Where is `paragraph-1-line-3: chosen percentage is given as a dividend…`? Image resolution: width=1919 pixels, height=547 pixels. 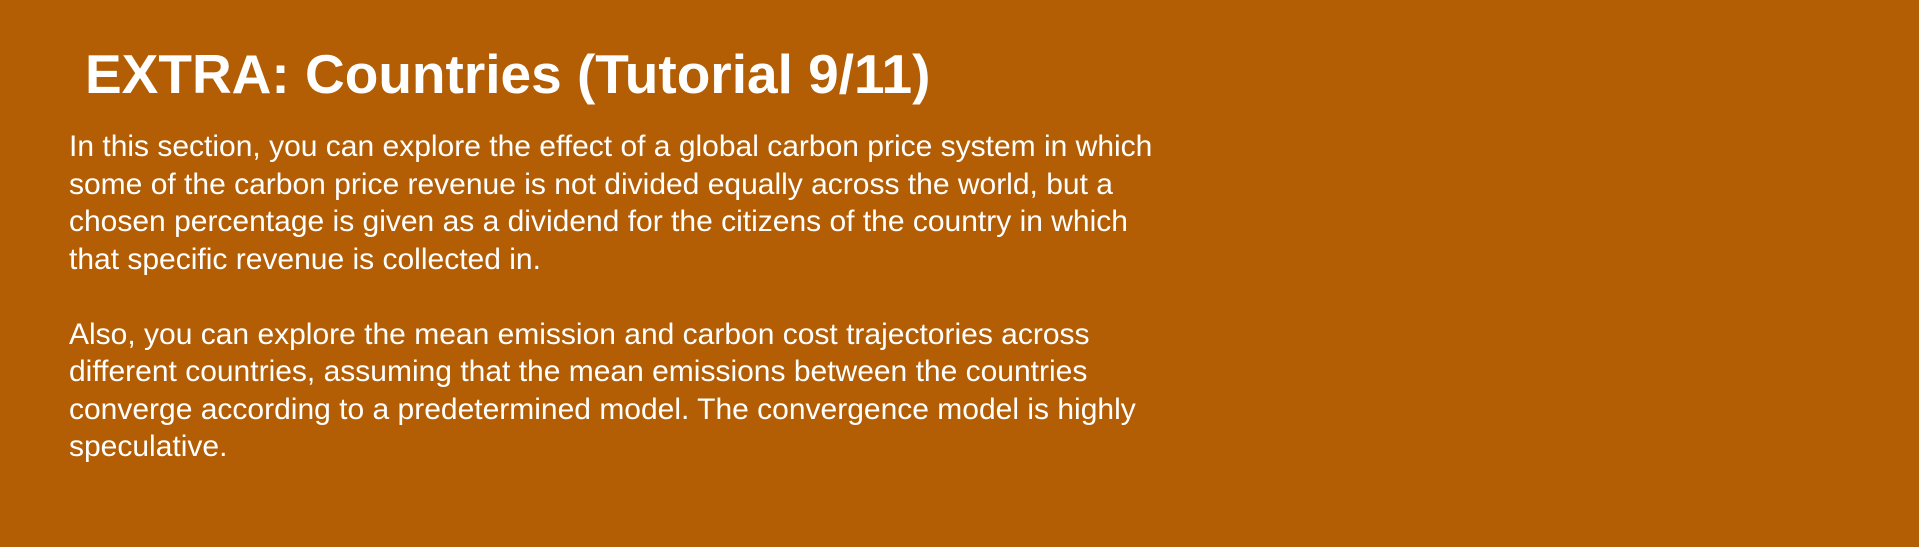 paragraph-1-line-3: chosen percentage is given as a dividend… is located at coordinates (598, 221).